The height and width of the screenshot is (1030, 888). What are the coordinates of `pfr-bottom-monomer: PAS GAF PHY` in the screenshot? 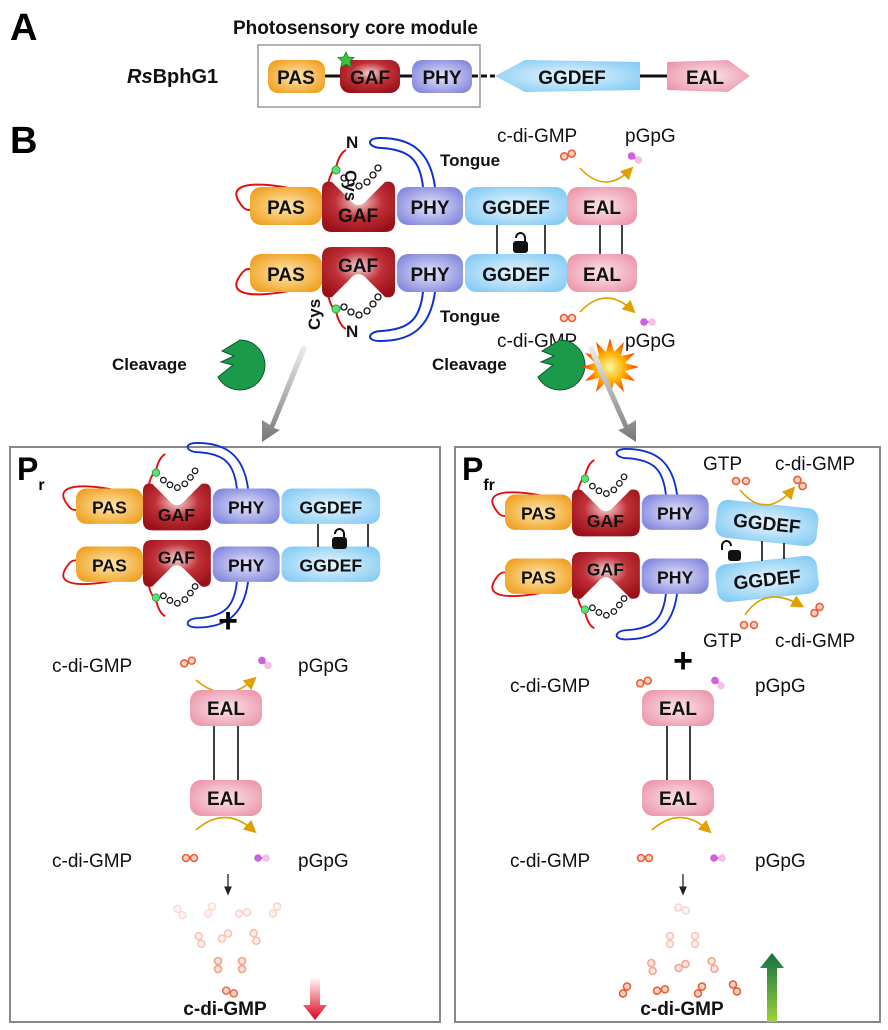 It's located at (600, 596).